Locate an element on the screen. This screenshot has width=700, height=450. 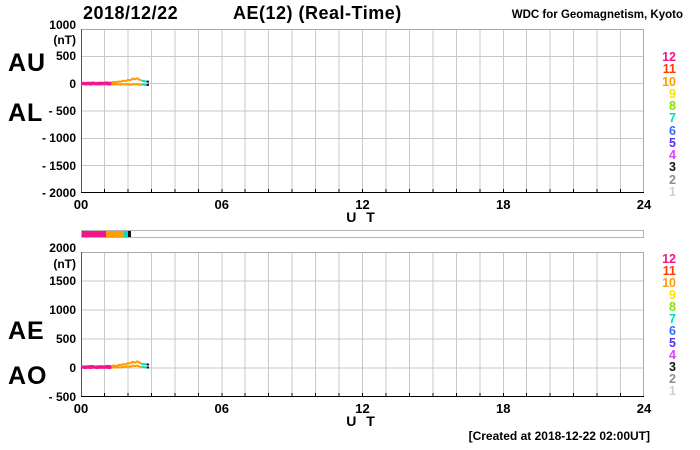
y-tick-label: 2000 is located at coordinates (62, 248).